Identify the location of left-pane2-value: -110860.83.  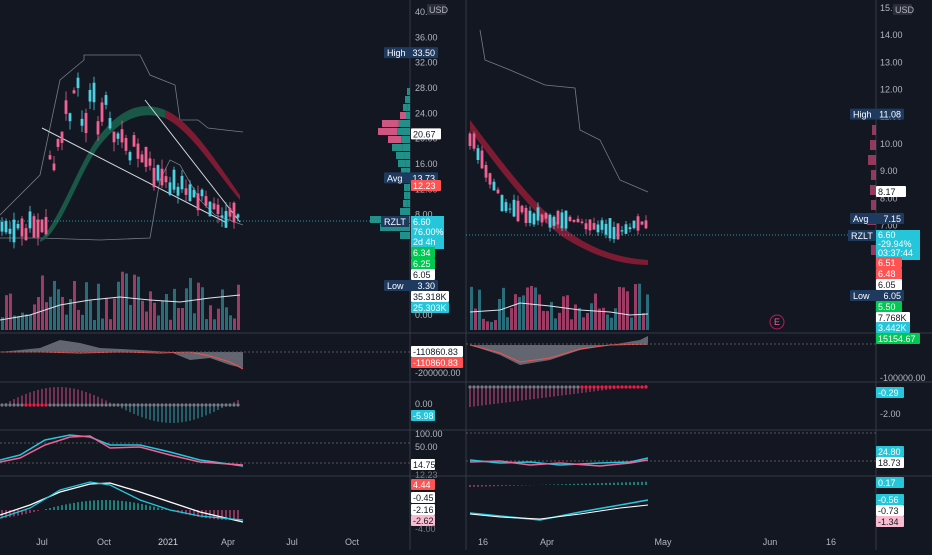
(435, 363).